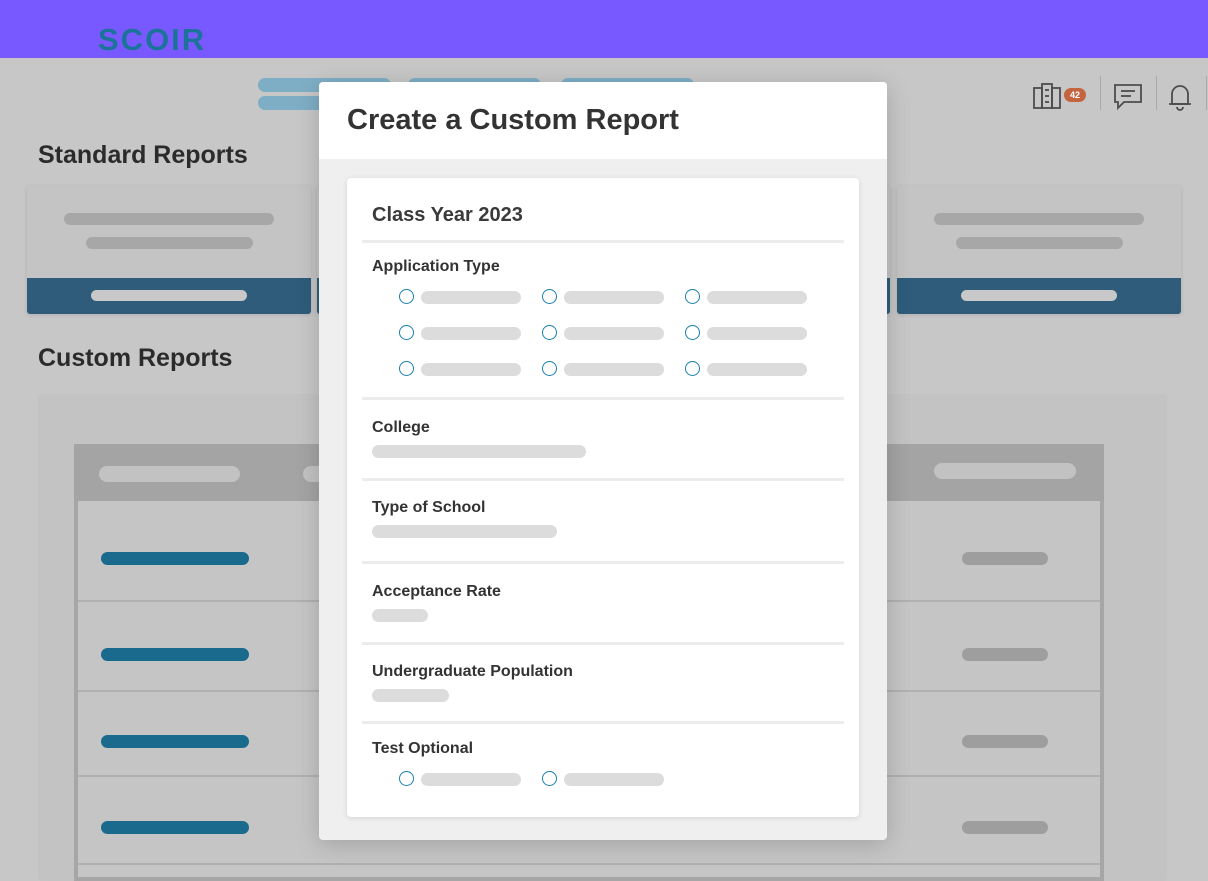  I want to click on college-label: College, so click(401, 427).